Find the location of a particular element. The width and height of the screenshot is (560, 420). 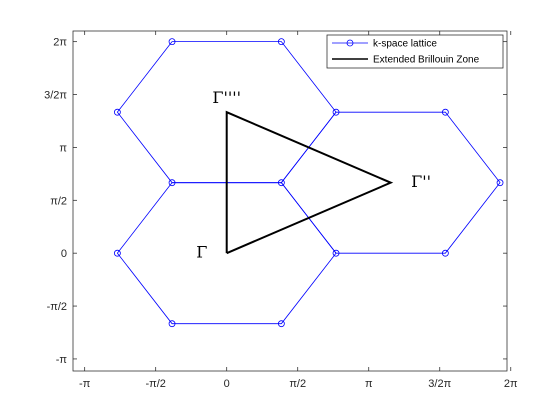

legend-box is located at coordinates (415, 51).